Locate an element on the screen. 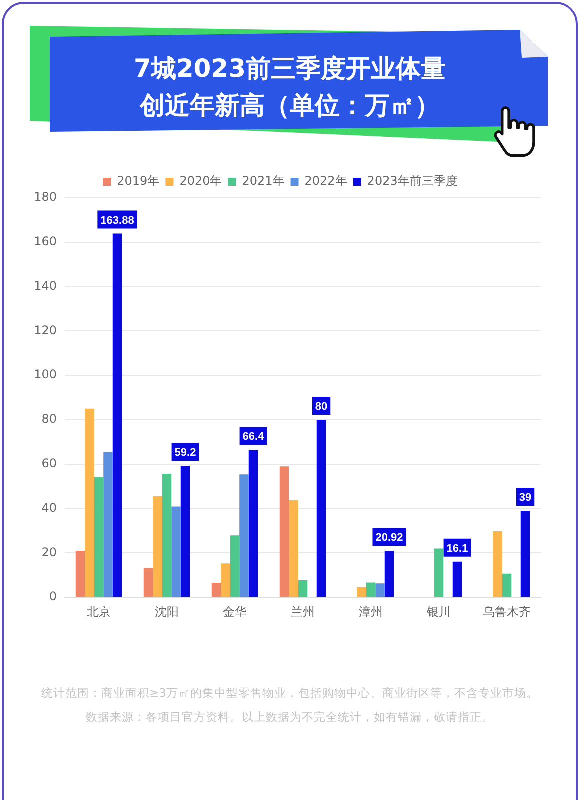  legend-label: 2022年 is located at coordinates (326, 181).